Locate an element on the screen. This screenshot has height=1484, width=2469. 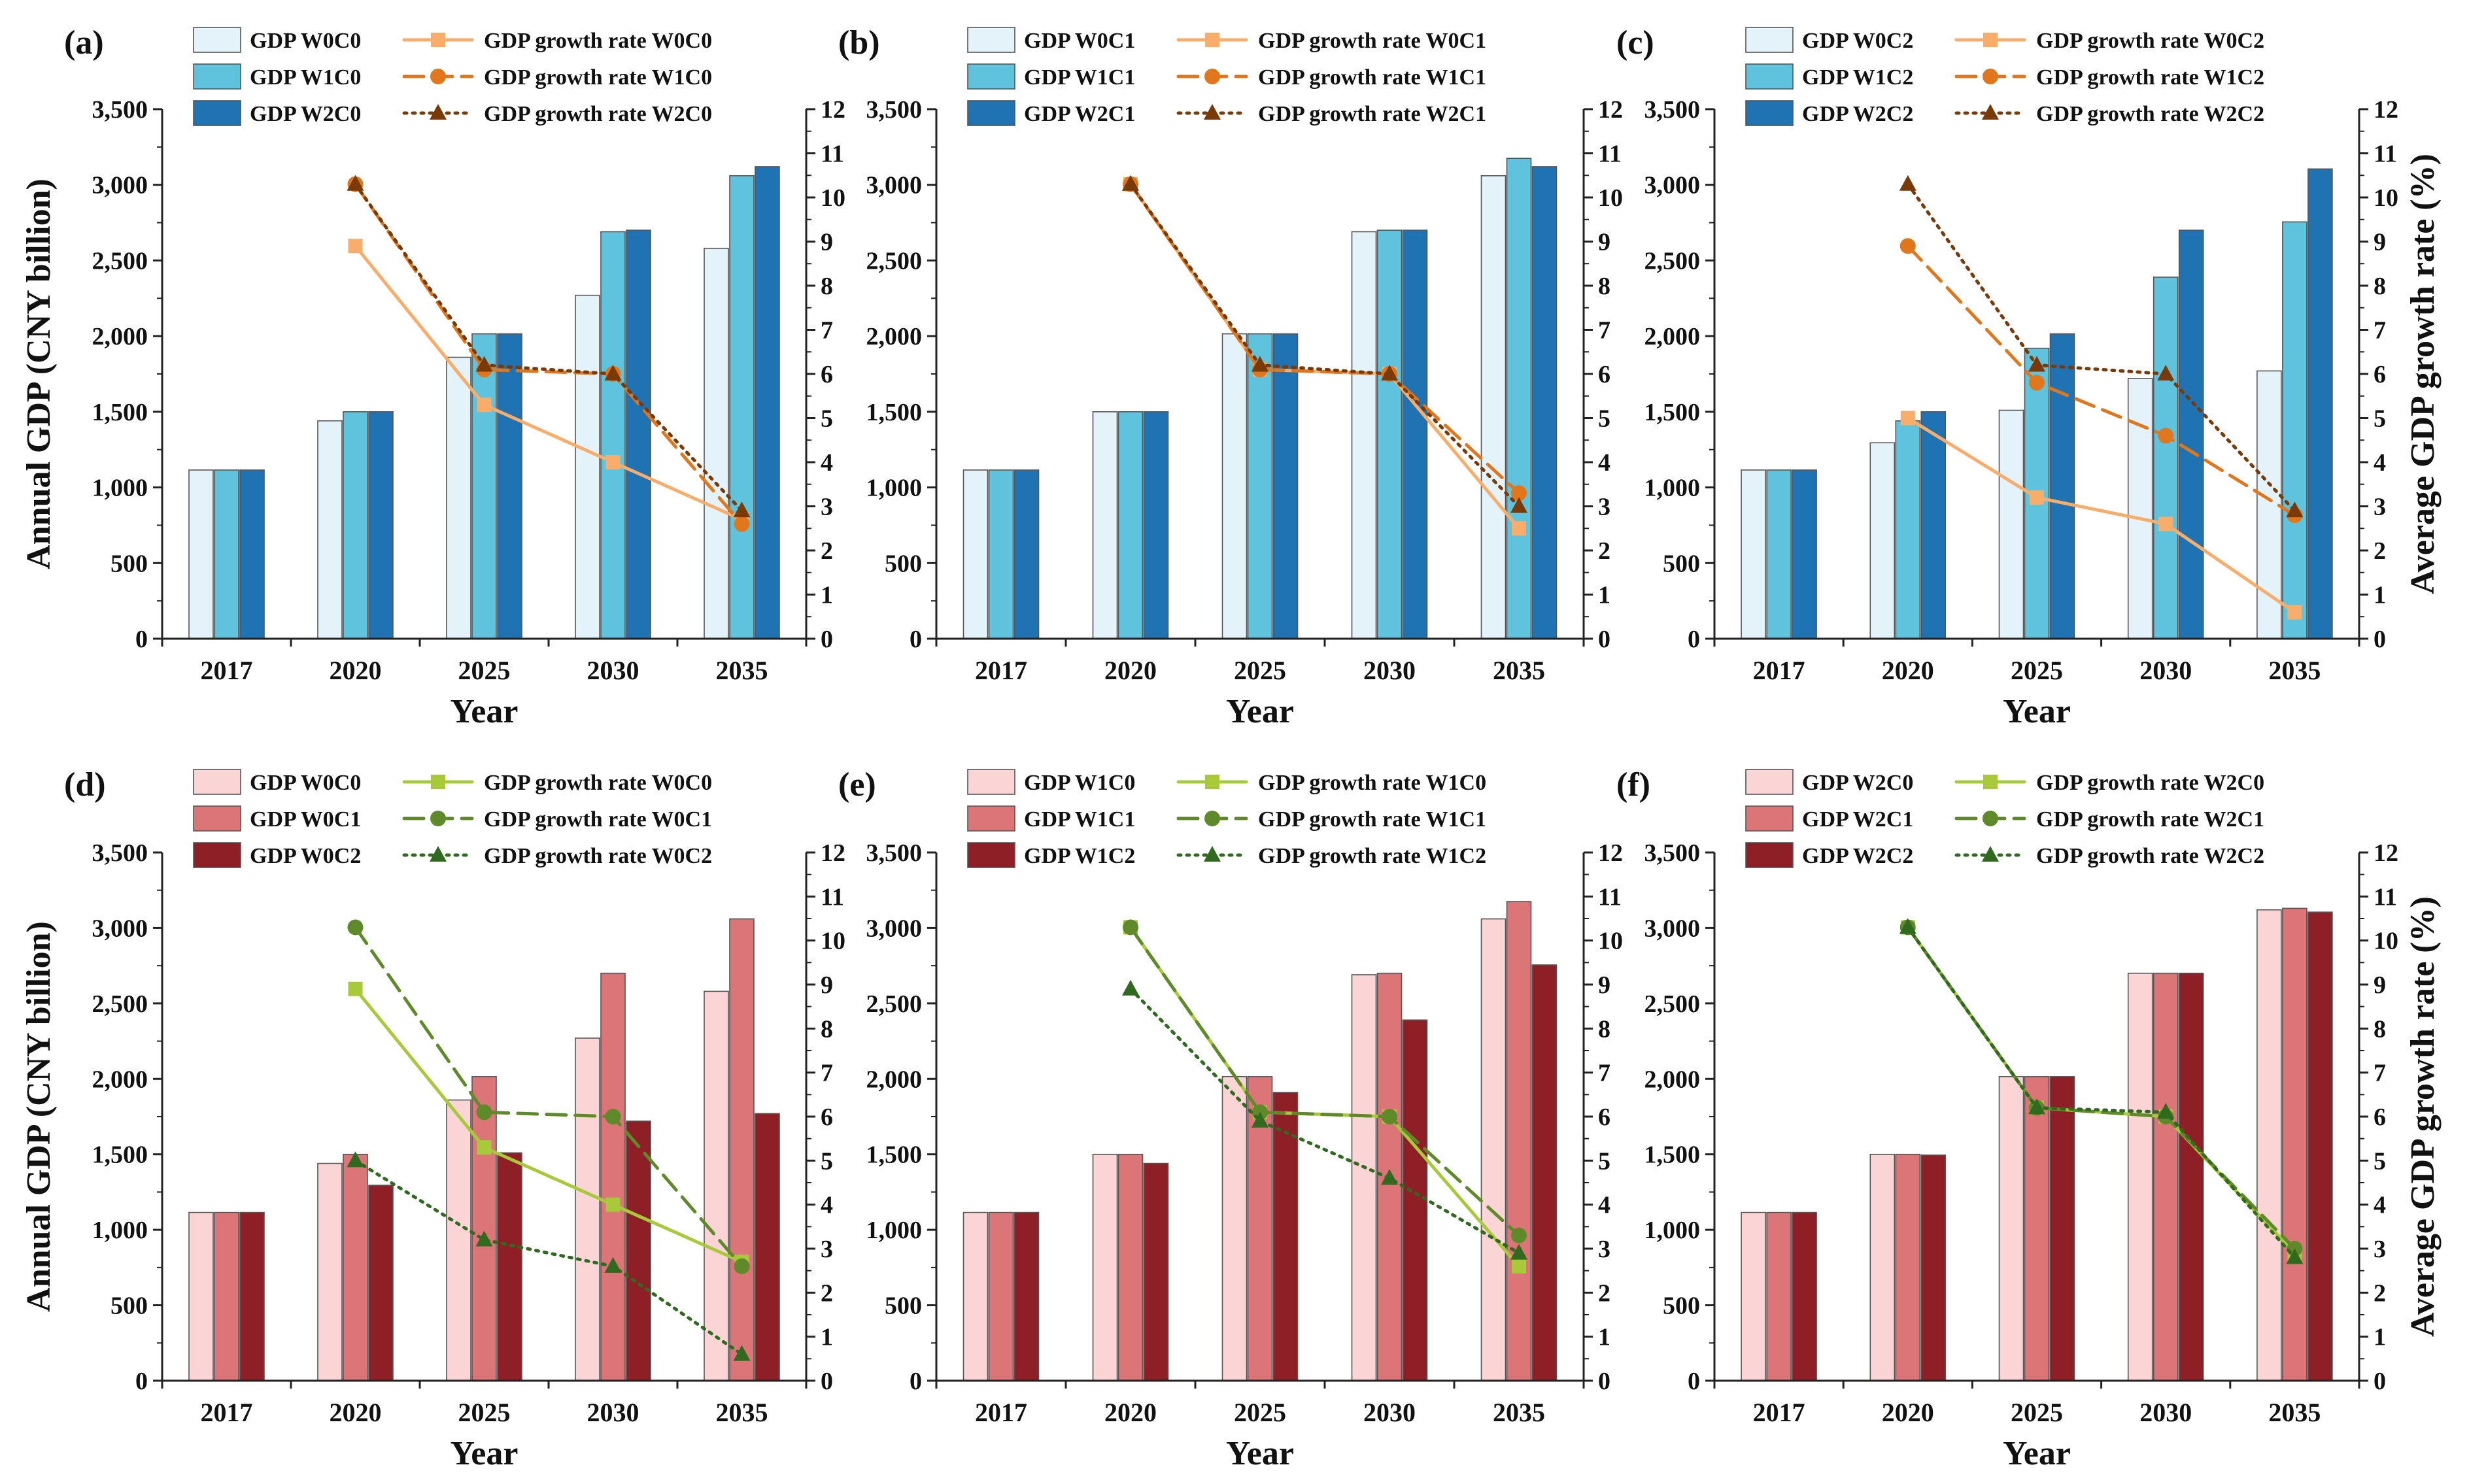
right-tick-label: 1 is located at coordinates (2380, 1337).